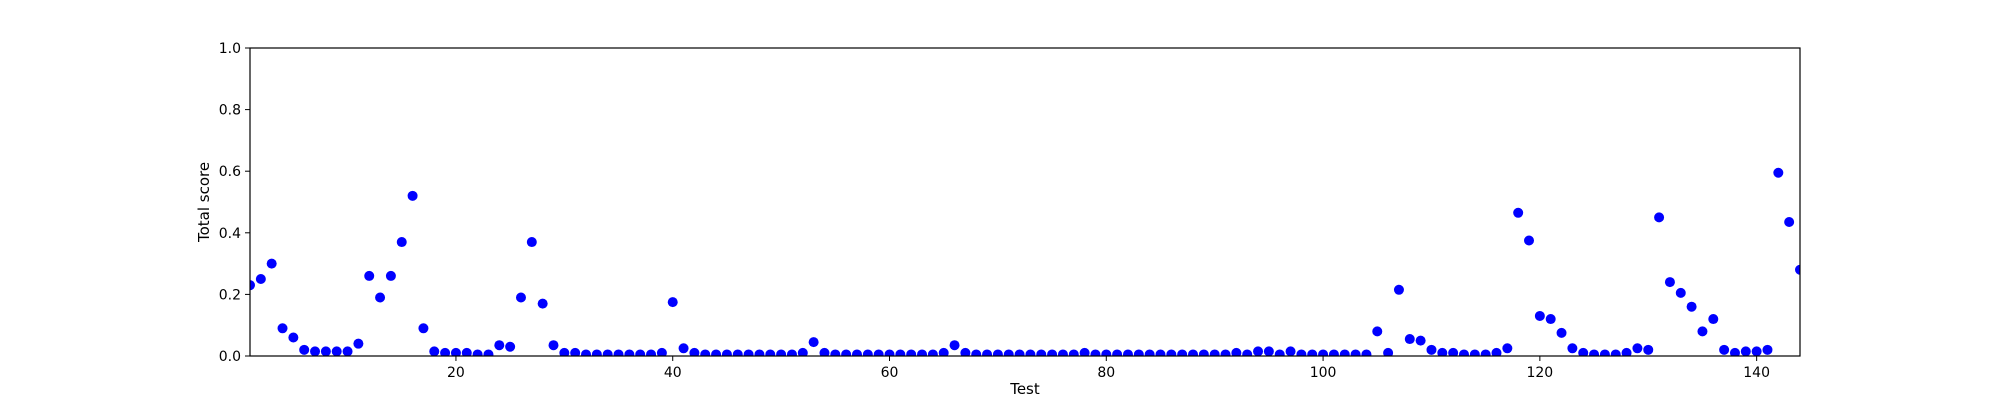 Image resolution: width=2000 pixels, height=400 pixels. I want to click on x-tick-label: 20, so click(456, 373).